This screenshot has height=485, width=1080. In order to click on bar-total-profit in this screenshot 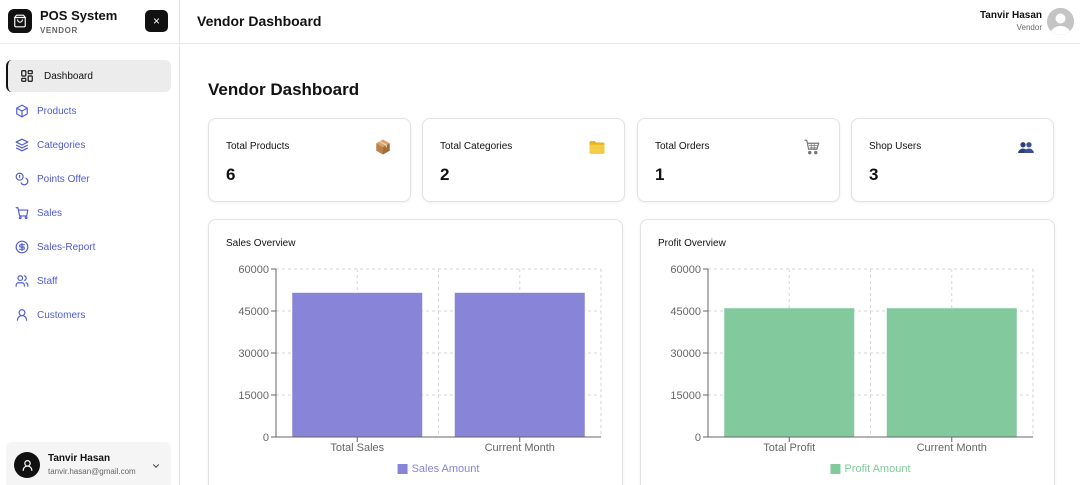, I will do `click(789, 372)`.